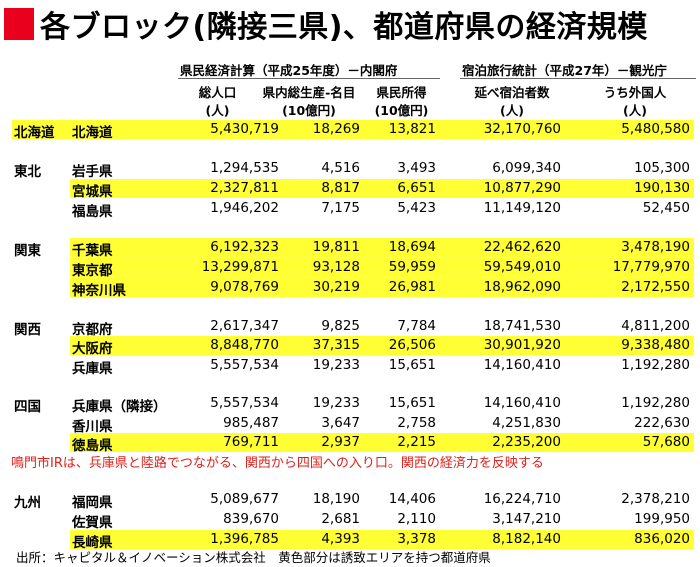  What do you see at coordinates (666, 208) in the screenshot?
I see `cell-foreign: 52,450` at bounding box center [666, 208].